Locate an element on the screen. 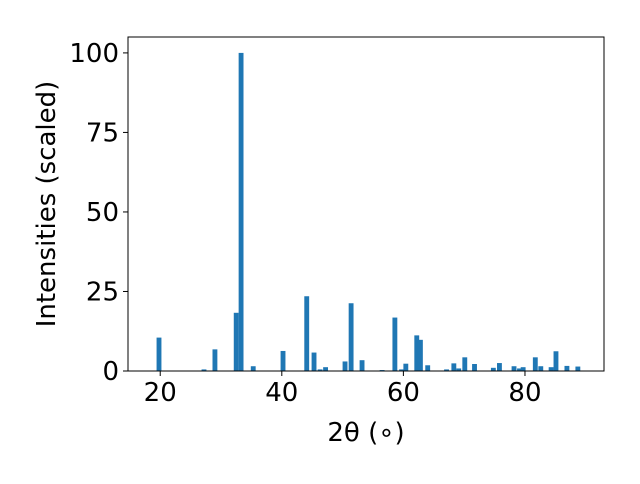 The height and width of the screenshot is (484, 640). y-axis-label: Intensities (scaled) is located at coordinates (47, 204).